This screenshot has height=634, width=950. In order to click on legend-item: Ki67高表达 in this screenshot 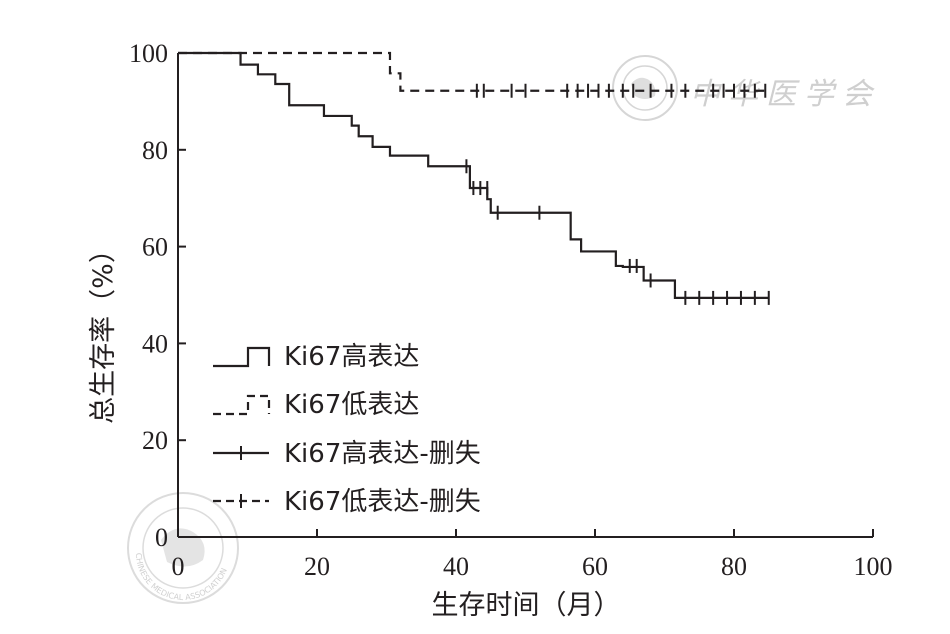, I will do `click(316, 357)`.